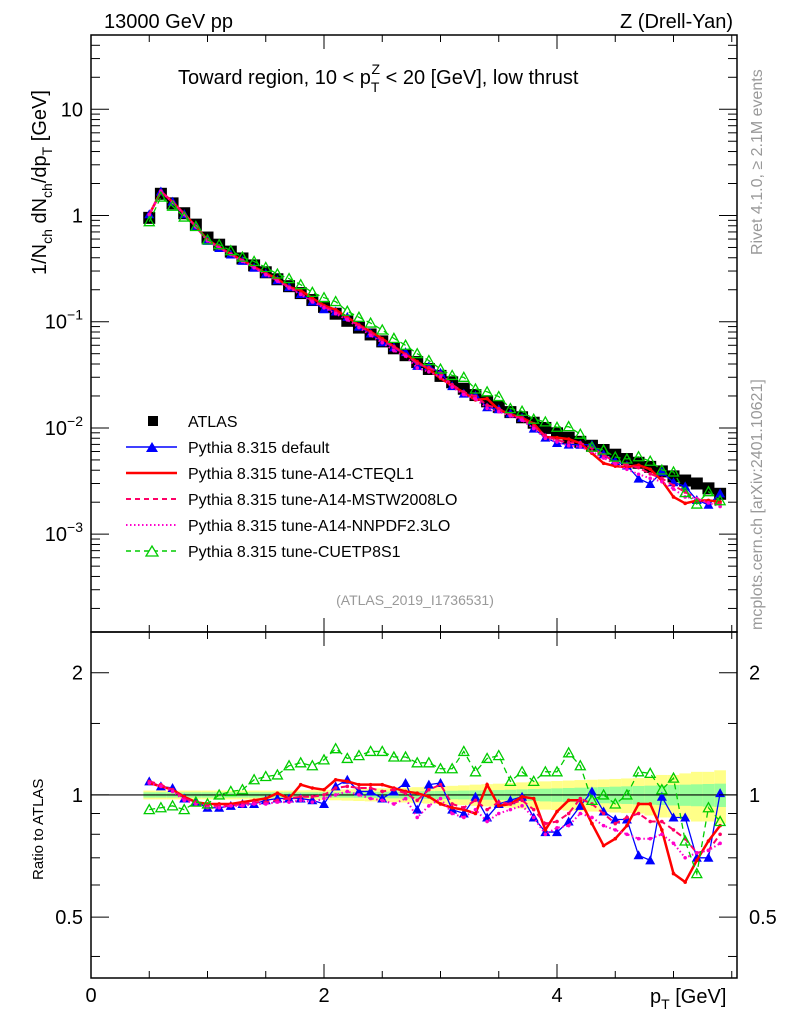  What do you see at coordinates (270, 474) in the screenshot?
I see `legend-item-cteql1: Pythia 8.315 tune-A14-CTEQL1` at bounding box center [270, 474].